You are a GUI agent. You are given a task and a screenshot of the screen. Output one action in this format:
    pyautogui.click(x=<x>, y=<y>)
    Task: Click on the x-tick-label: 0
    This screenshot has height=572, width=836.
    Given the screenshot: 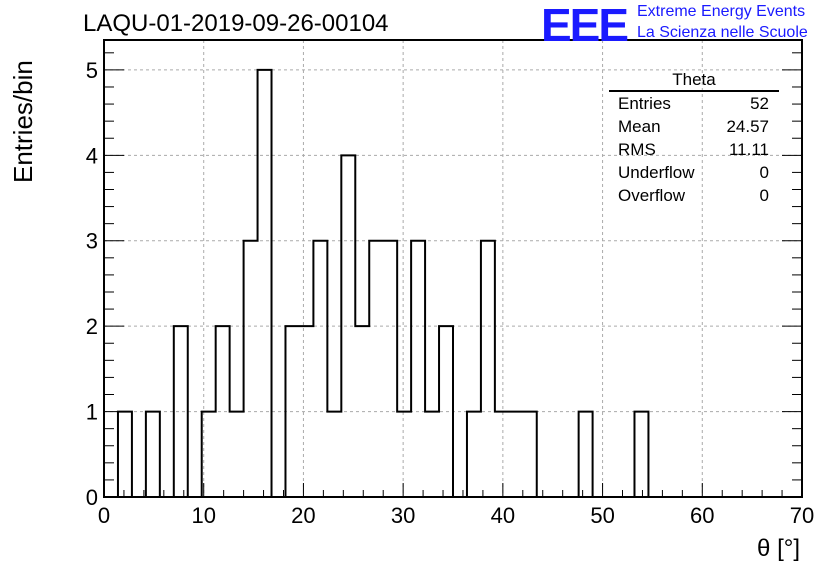 What is the action you would take?
    pyautogui.click(x=104, y=515)
    